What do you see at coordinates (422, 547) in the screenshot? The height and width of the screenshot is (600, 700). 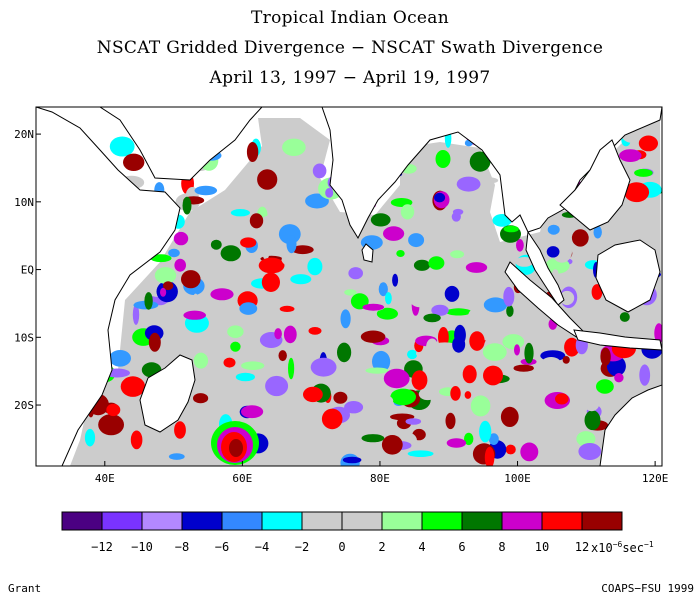 I see `colorbar-label: 4` at bounding box center [422, 547].